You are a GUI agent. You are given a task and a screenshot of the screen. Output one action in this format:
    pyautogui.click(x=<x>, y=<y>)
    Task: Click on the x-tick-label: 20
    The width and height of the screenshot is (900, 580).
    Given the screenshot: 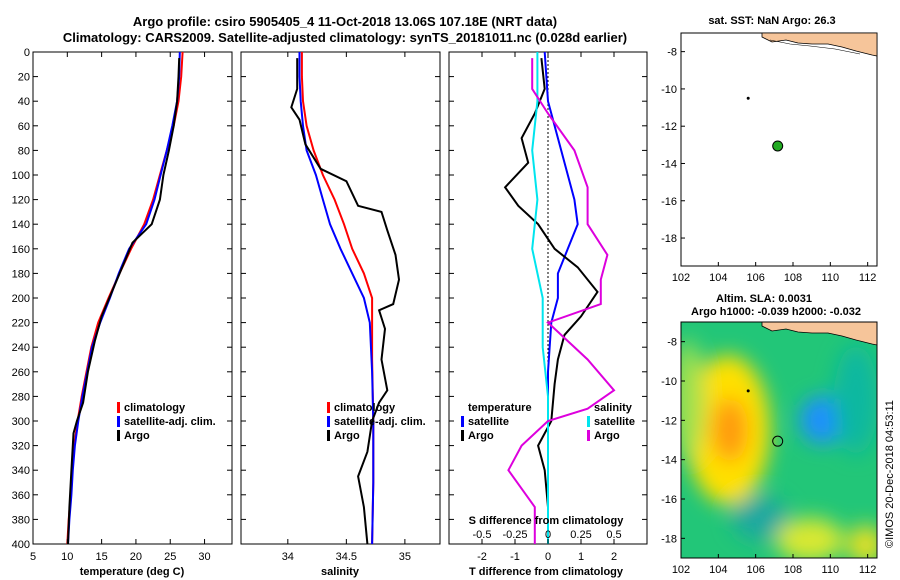 What is the action you would take?
    pyautogui.click(x=136, y=557)
    